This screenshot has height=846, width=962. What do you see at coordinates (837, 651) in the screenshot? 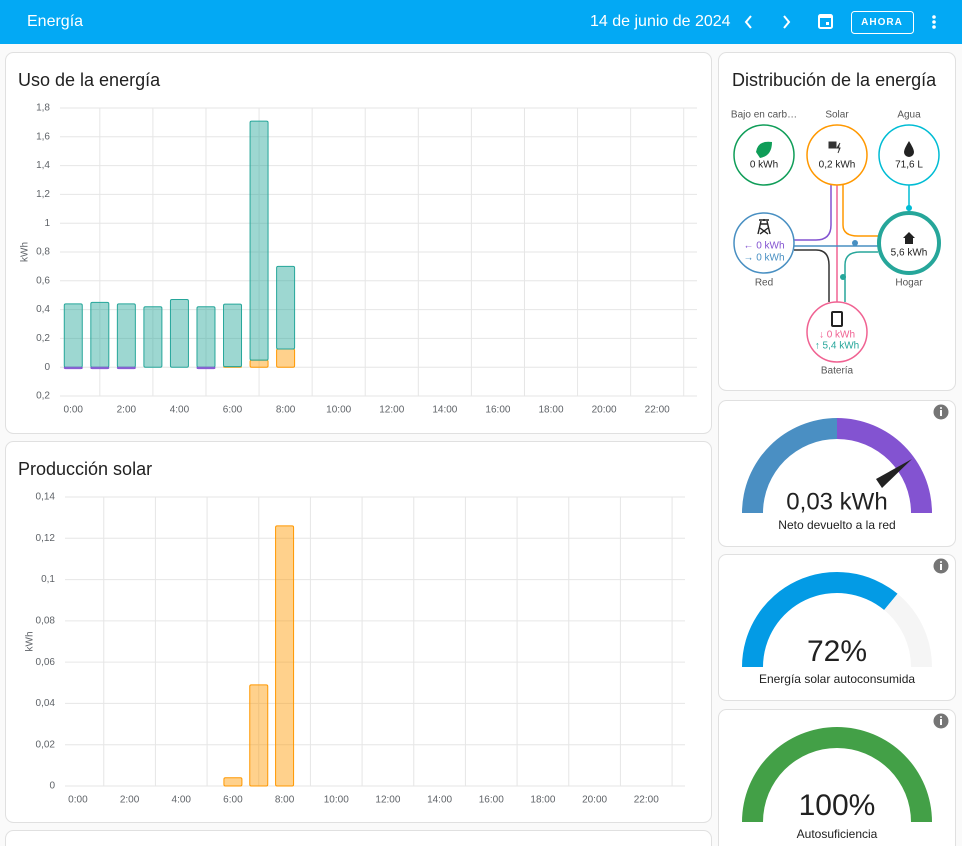
I see `gauge-value: 72%` at bounding box center [837, 651].